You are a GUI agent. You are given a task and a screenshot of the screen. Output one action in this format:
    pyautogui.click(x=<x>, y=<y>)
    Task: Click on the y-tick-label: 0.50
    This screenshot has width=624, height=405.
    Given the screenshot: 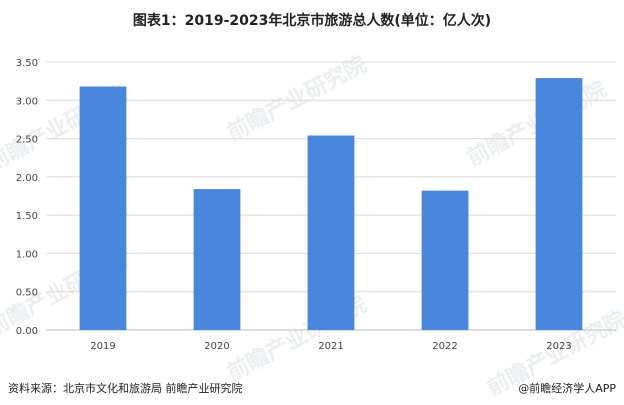 What is the action you would take?
    pyautogui.click(x=27, y=293)
    